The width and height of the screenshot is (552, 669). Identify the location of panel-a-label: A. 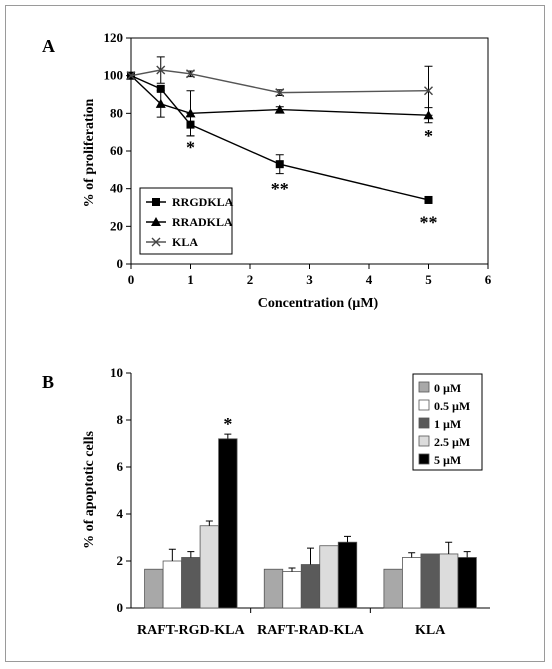
(48, 46).